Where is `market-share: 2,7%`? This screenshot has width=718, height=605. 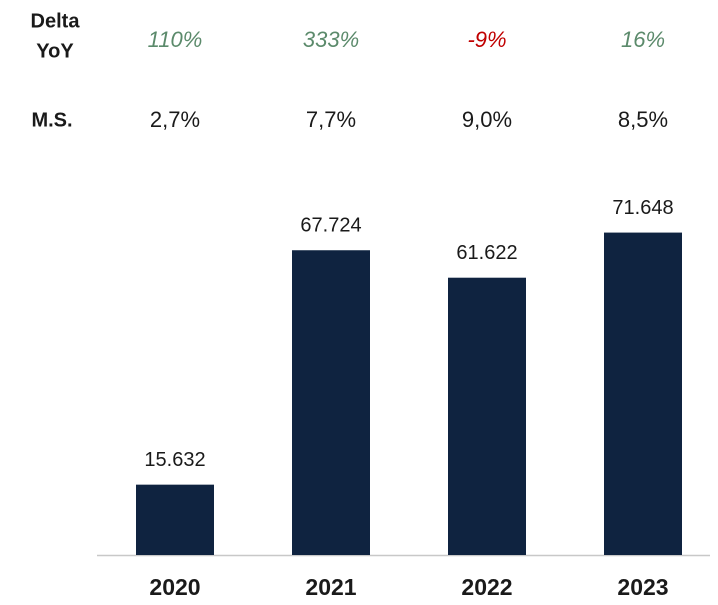 market-share: 2,7% is located at coordinates (175, 119).